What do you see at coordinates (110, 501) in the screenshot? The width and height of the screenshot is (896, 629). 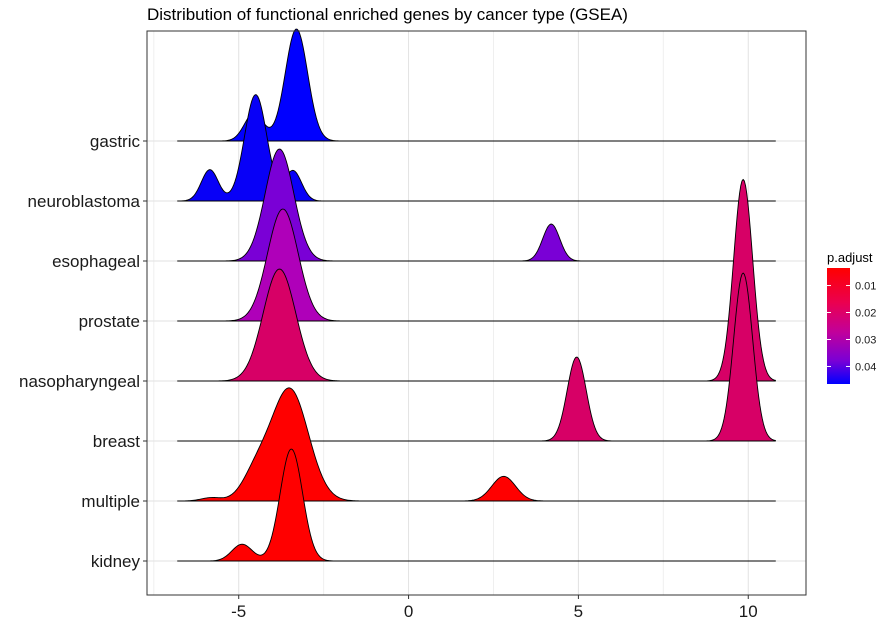 I see `y-tick-label: multiple` at bounding box center [110, 501].